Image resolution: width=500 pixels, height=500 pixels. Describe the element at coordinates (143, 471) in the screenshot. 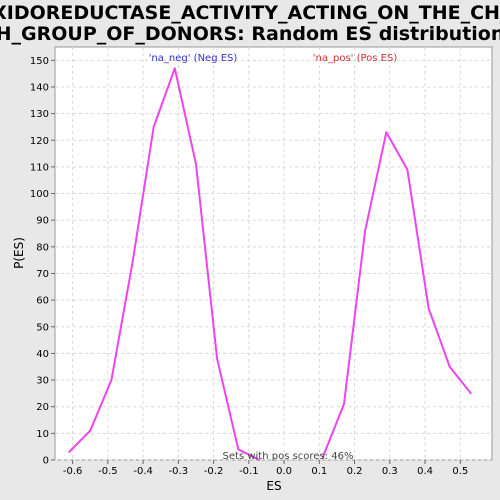

I see `x-tick-label: -0.4` at that location.